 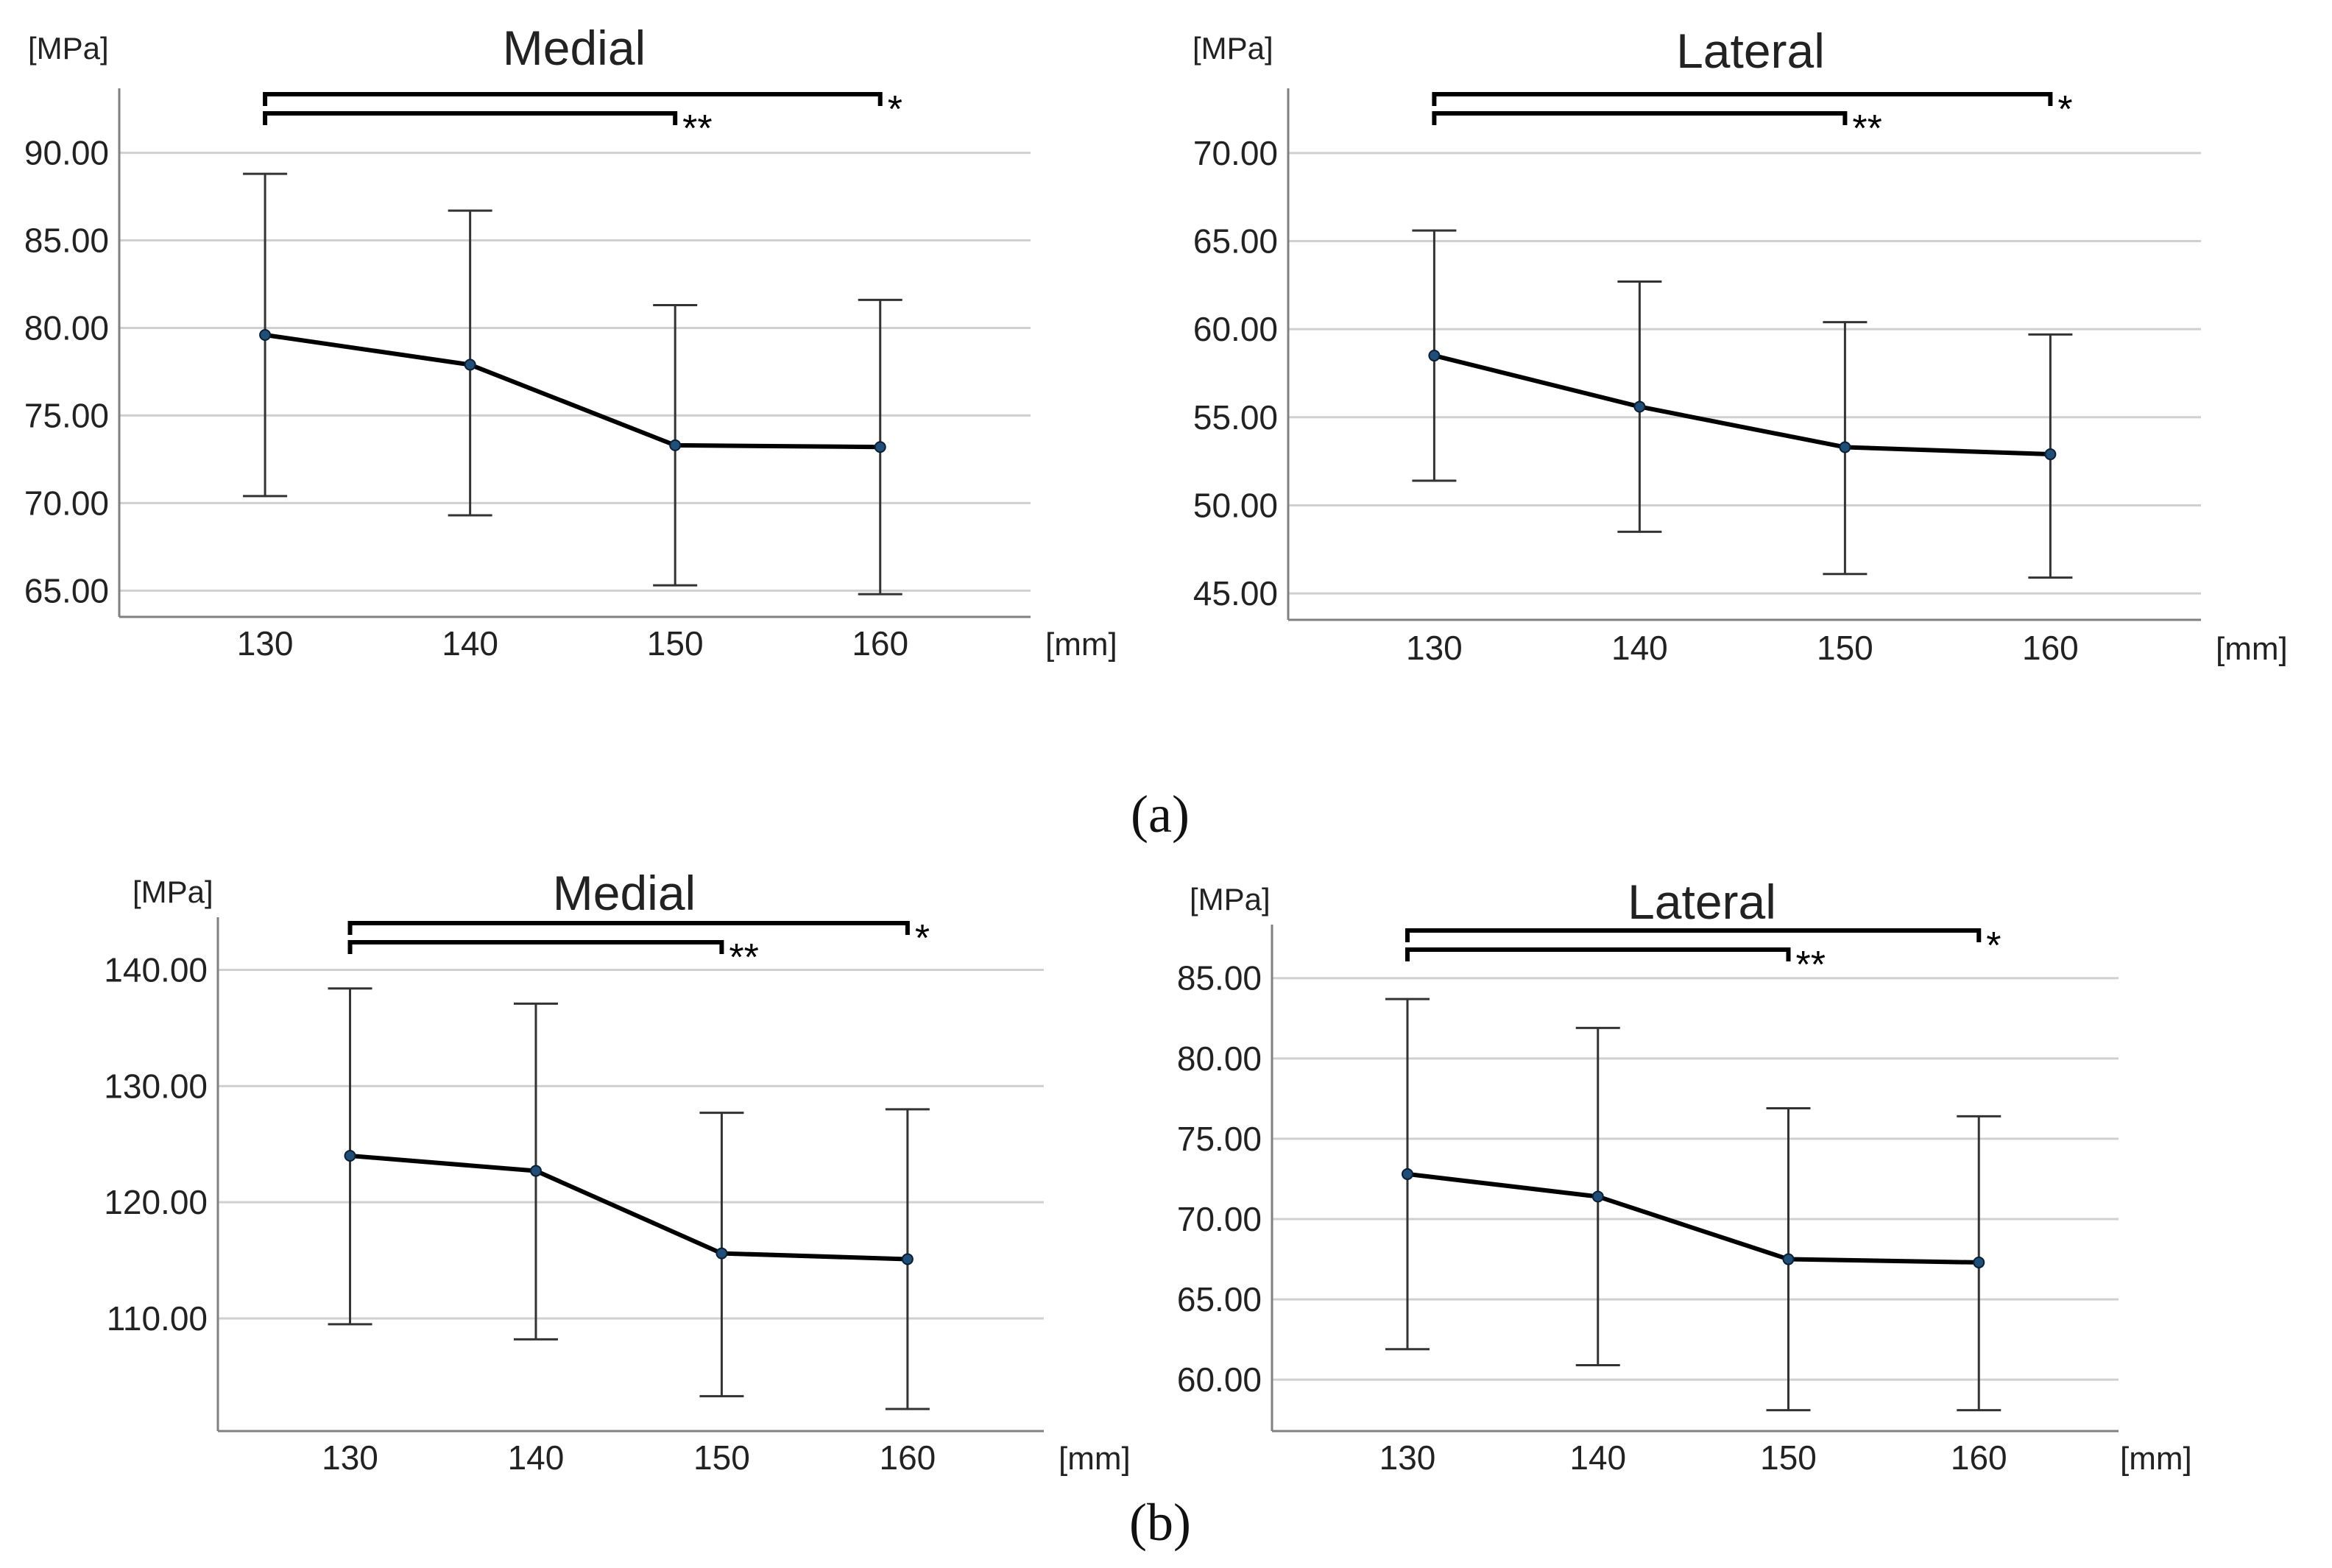 I want to click on y-tick-label: 120.00, so click(x=156, y=1202).